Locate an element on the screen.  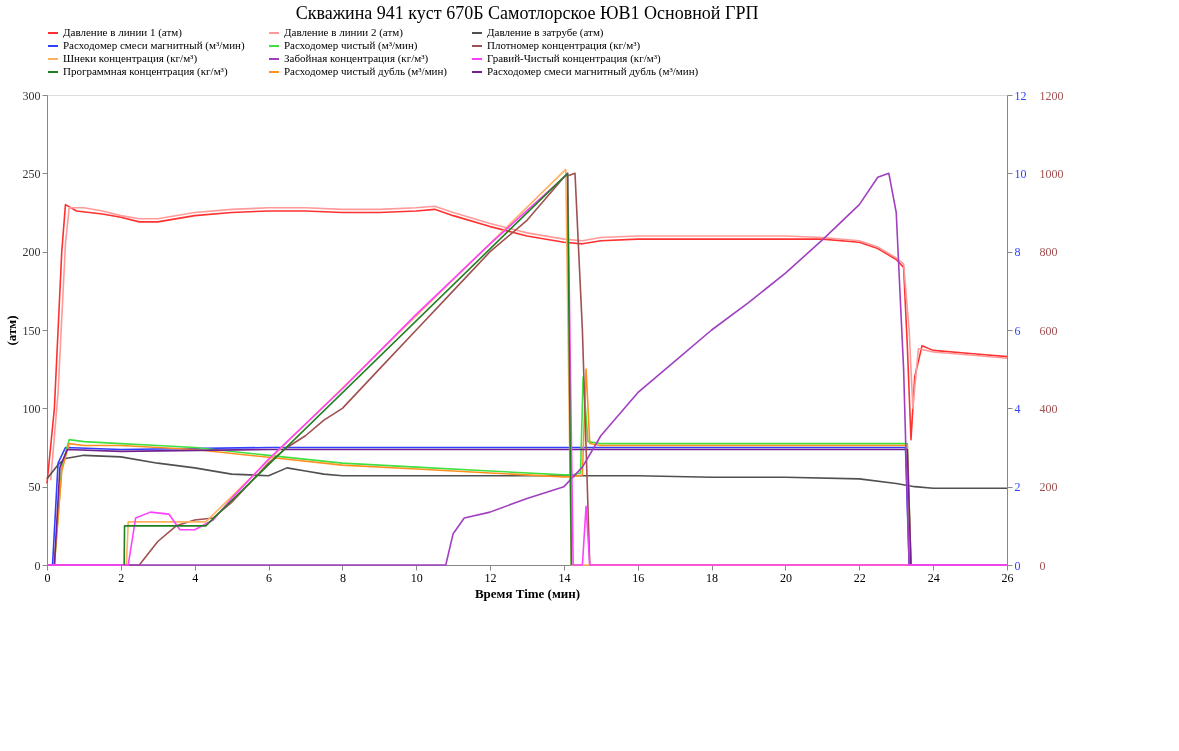
legend-label: Расходомер смеси магнитный дубль (м³/мин) is located at coordinates (593, 71).